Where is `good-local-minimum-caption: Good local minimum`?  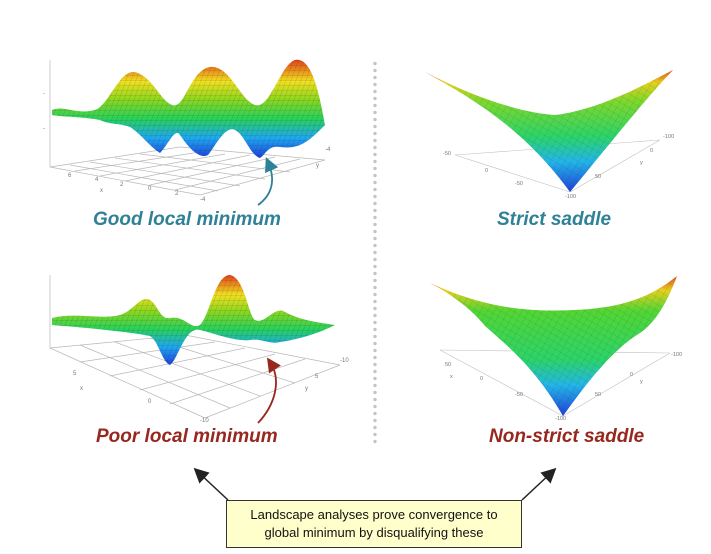
good-local-minimum-caption: Good local minimum is located at coordinates (187, 219).